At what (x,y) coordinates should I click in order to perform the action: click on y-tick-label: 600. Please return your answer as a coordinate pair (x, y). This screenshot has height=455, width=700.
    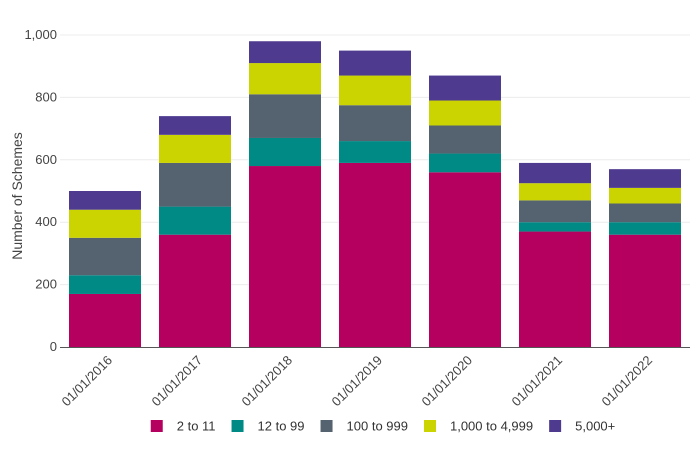
    Looking at the image, I should click on (46, 159).